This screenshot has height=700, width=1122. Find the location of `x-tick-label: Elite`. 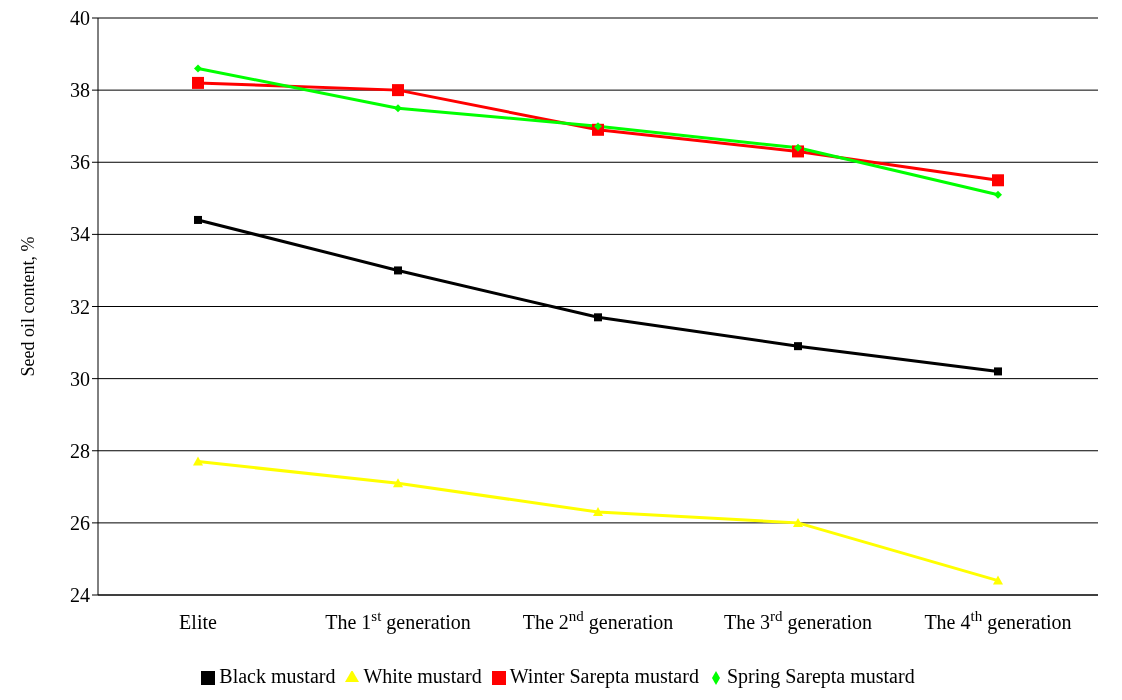

x-tick-label: Elite is located at coordinates (198, 622).